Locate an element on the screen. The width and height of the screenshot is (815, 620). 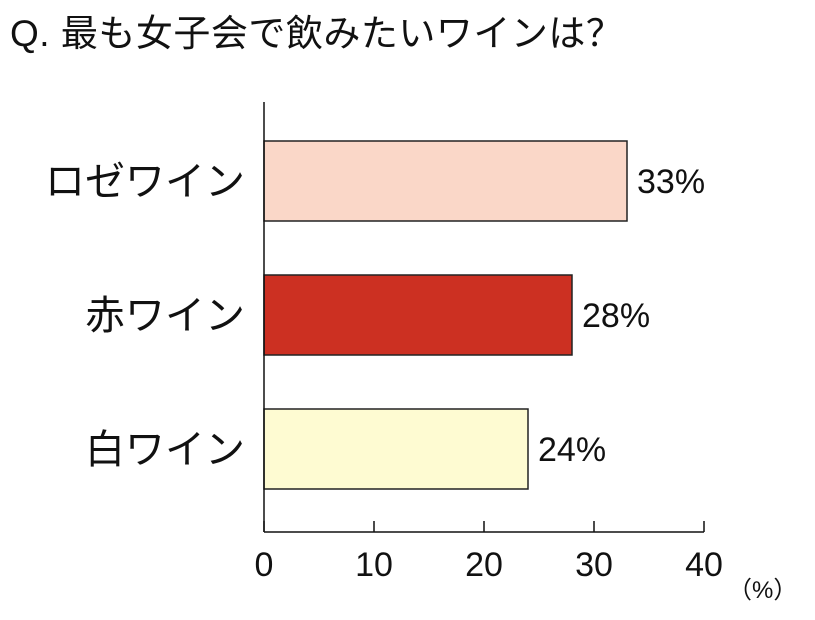
x-tick-label-30: 30 is located at coordinates (594, 565).